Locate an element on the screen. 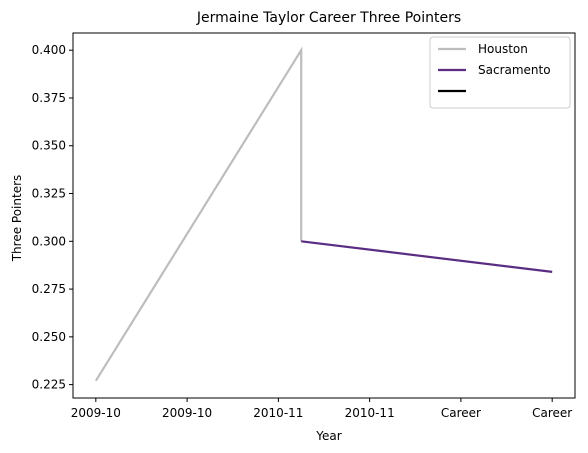  y-tick-label: 0.300 is located at coordinates (49, 241).